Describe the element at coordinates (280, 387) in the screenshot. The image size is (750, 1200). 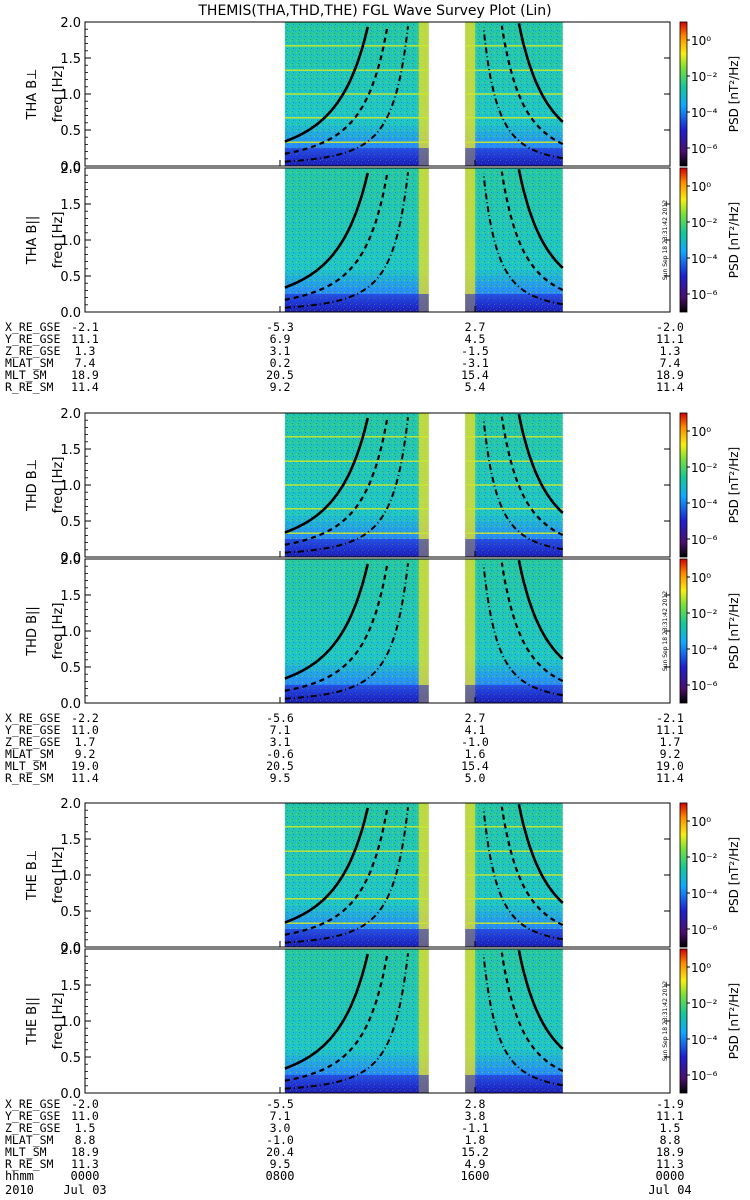
I see `ephemeris-value: 9.2` at that location.